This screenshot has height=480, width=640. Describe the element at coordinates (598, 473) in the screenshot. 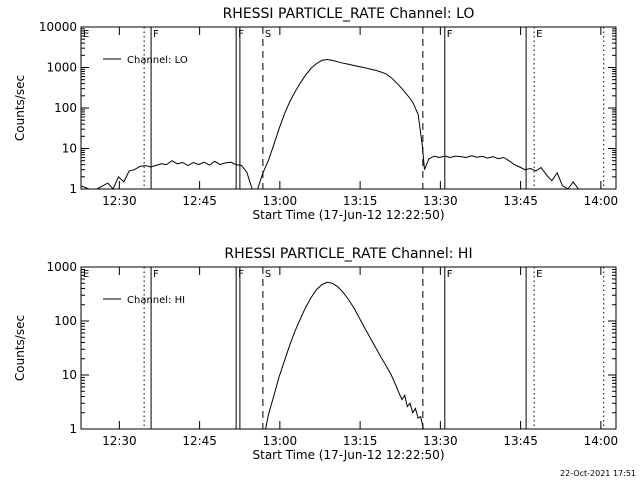

I see `footer-timestamp: 22-Oct-2021 17:51` at that location.